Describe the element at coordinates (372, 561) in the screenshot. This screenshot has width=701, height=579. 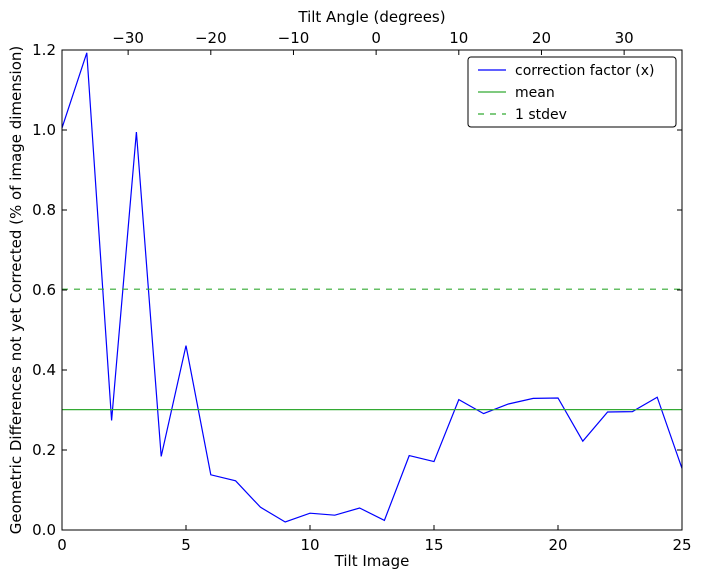
I see `x-axis-title: Tilt Image` at that location.